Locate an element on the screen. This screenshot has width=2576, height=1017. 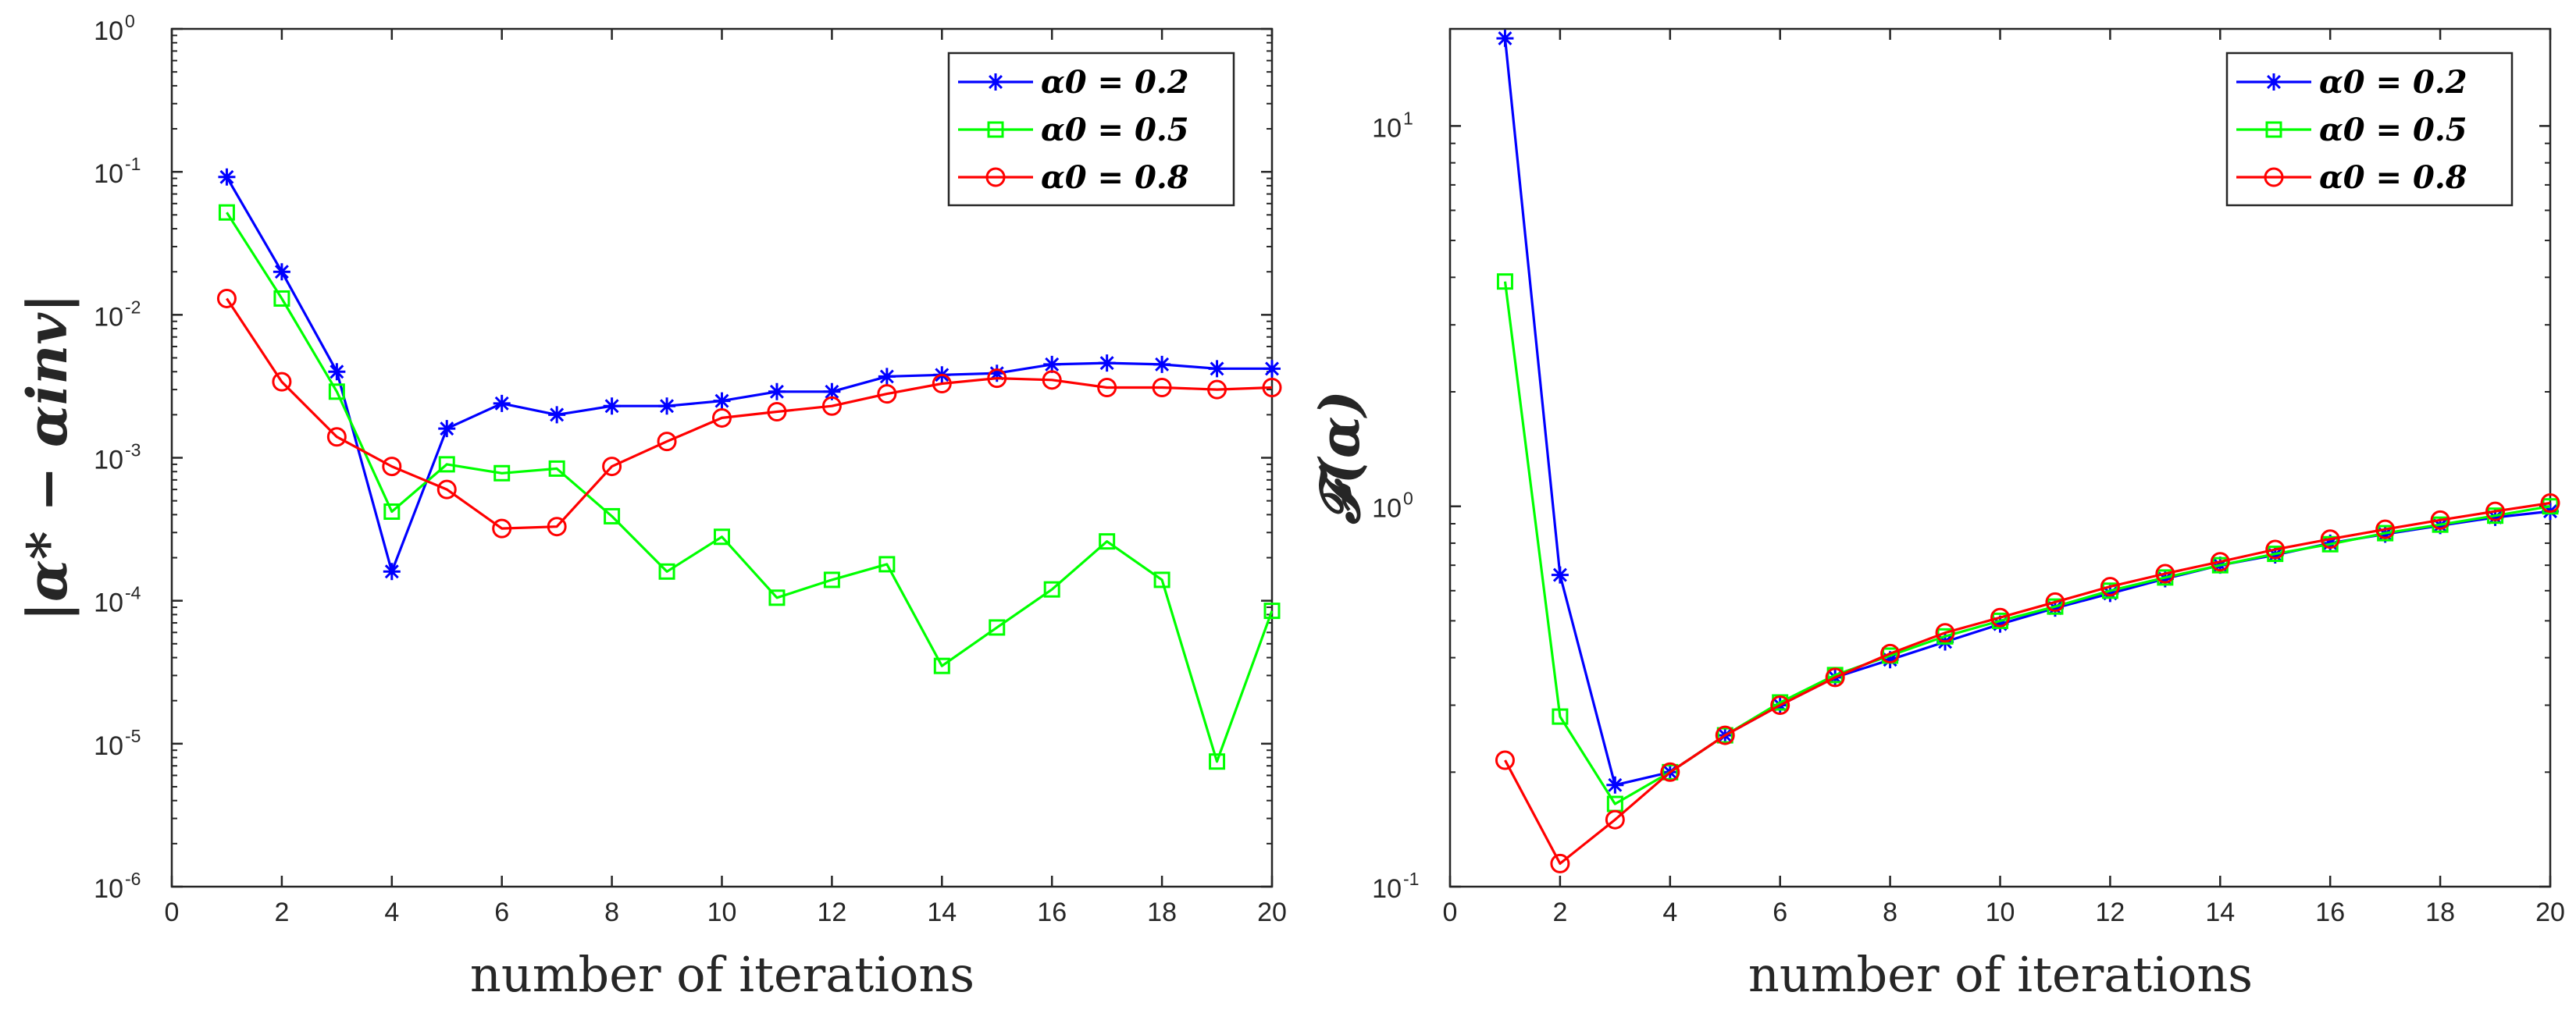
x-tick-label: 14 is located at coordinates (942, 912).